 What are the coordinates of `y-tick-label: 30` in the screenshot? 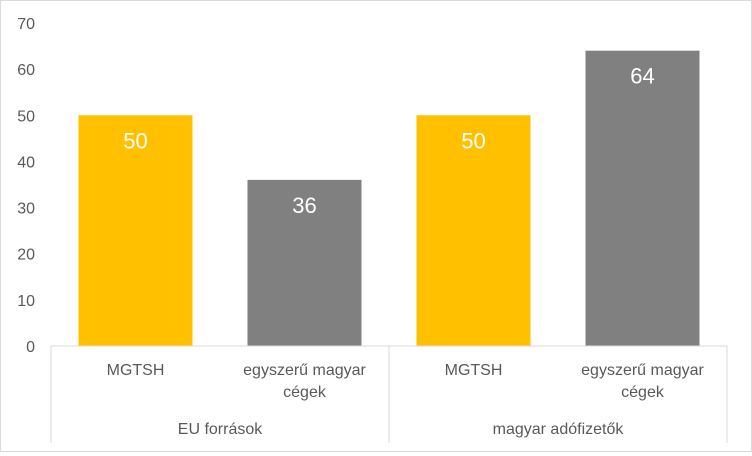 It's located at (26, 209).